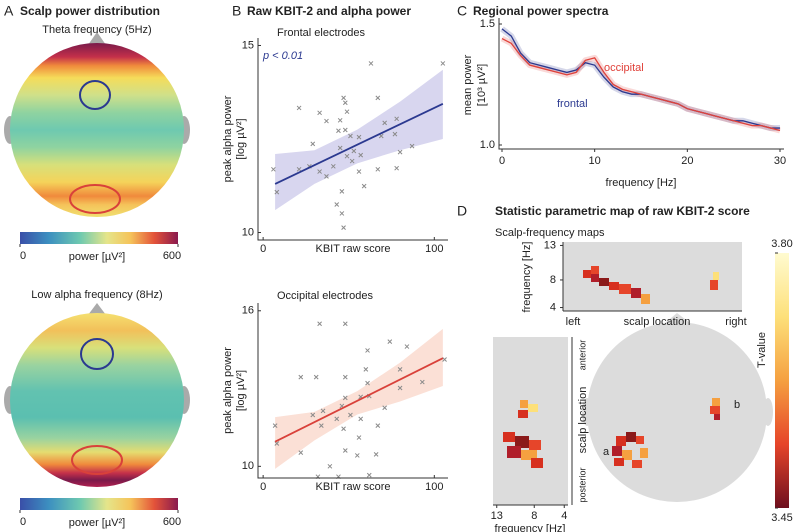  Describe the element at coordinates (553, 307) in the screenshot. I see `y-tick-label: 4` at that location.